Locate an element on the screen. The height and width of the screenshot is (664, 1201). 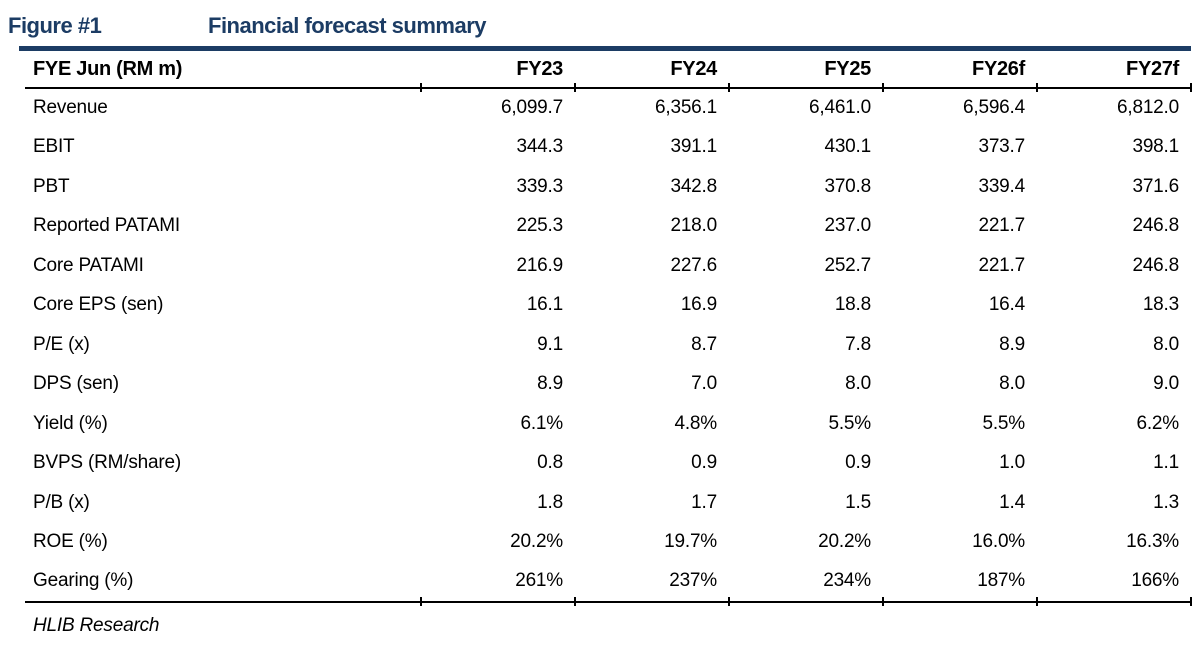
cell-value: 339.4 is located at coordinates (1001, 186).